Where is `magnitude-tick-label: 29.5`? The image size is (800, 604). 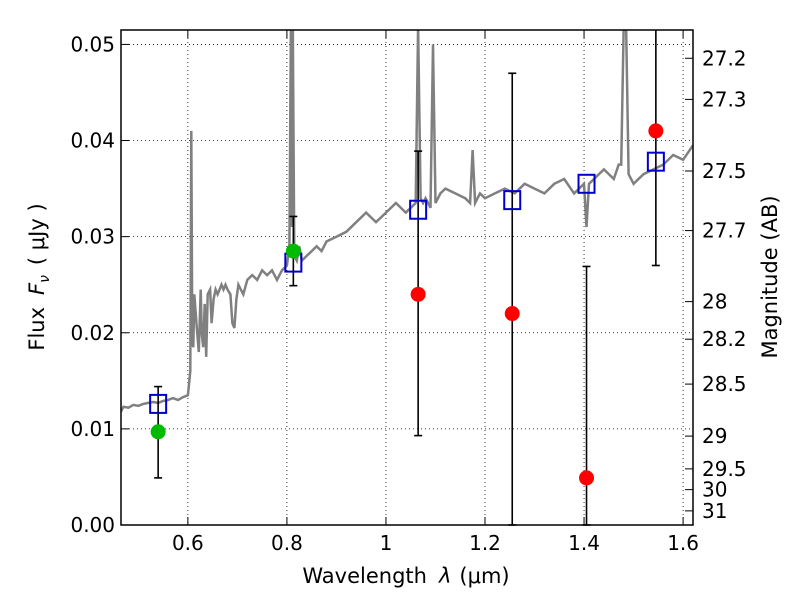 magnitude-tick-label: 29.5 is located at coordinates (724, 469).